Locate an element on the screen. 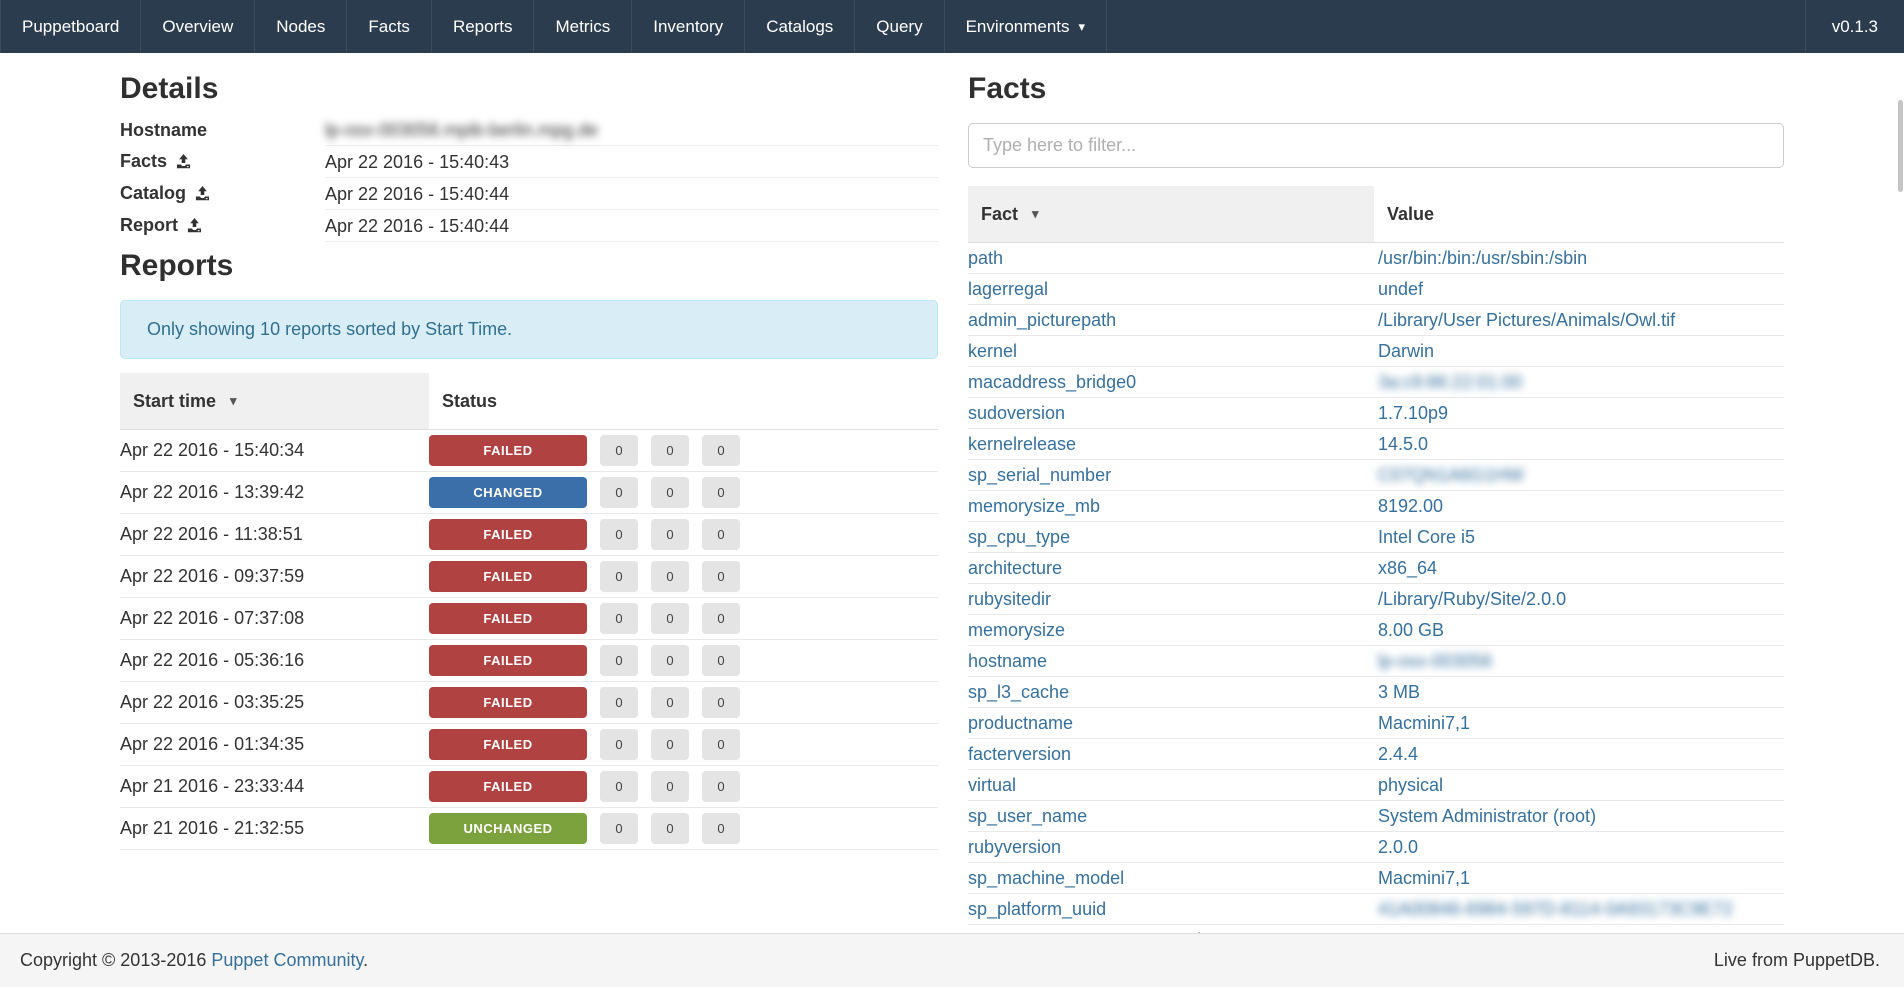 Image resolution: width=1904 pixels, height=987 pixels. fact-value-link: 3 MB is located at coordinates (1399, 692).